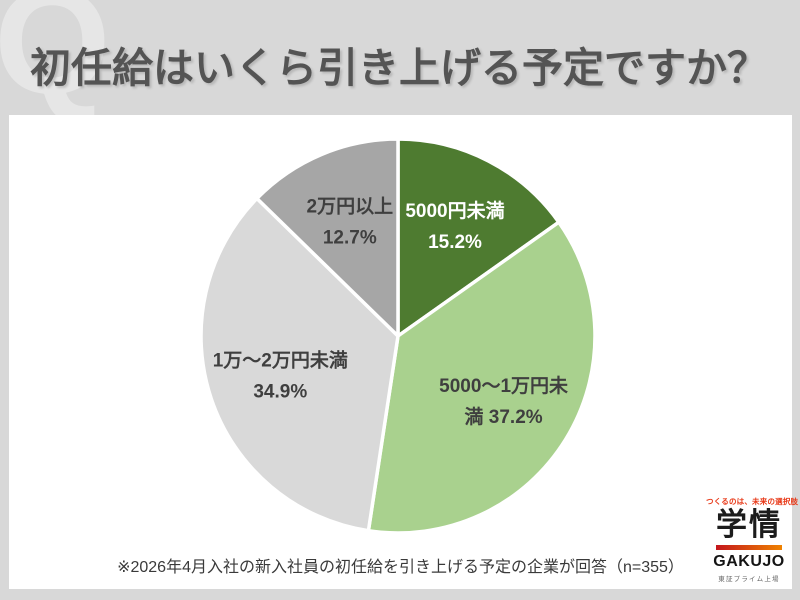 Image resolution: width=800 pixels, height=600 pixels. Describe the element at coordinates (454, 226) in the screenshot. I see `pie-slice-label-0: 5000円未満 15.2%` at that location.